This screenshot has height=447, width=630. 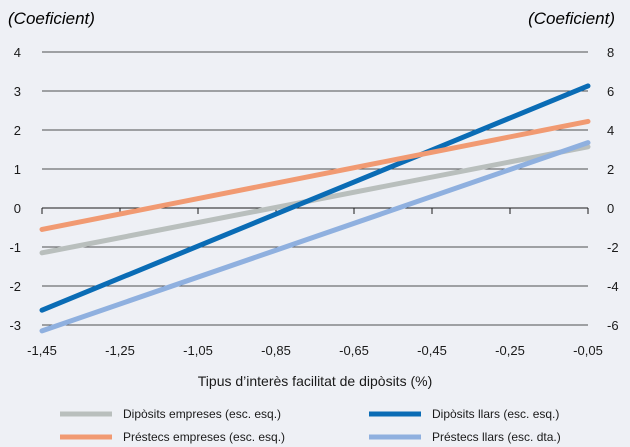 I want to click on y-right-tick-label: -4, so click(x=613, y=286).